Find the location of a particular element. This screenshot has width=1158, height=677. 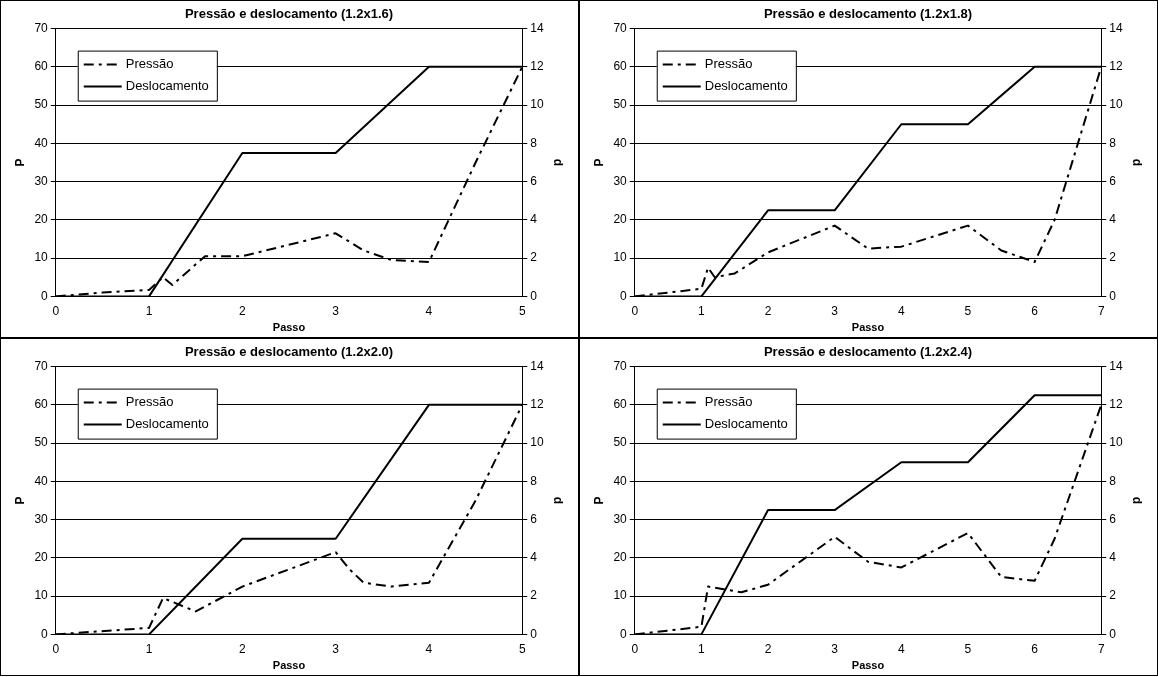

chart-title: Pressão e deslocamento (1.2x1.8) is located at coordinates (868, 14).